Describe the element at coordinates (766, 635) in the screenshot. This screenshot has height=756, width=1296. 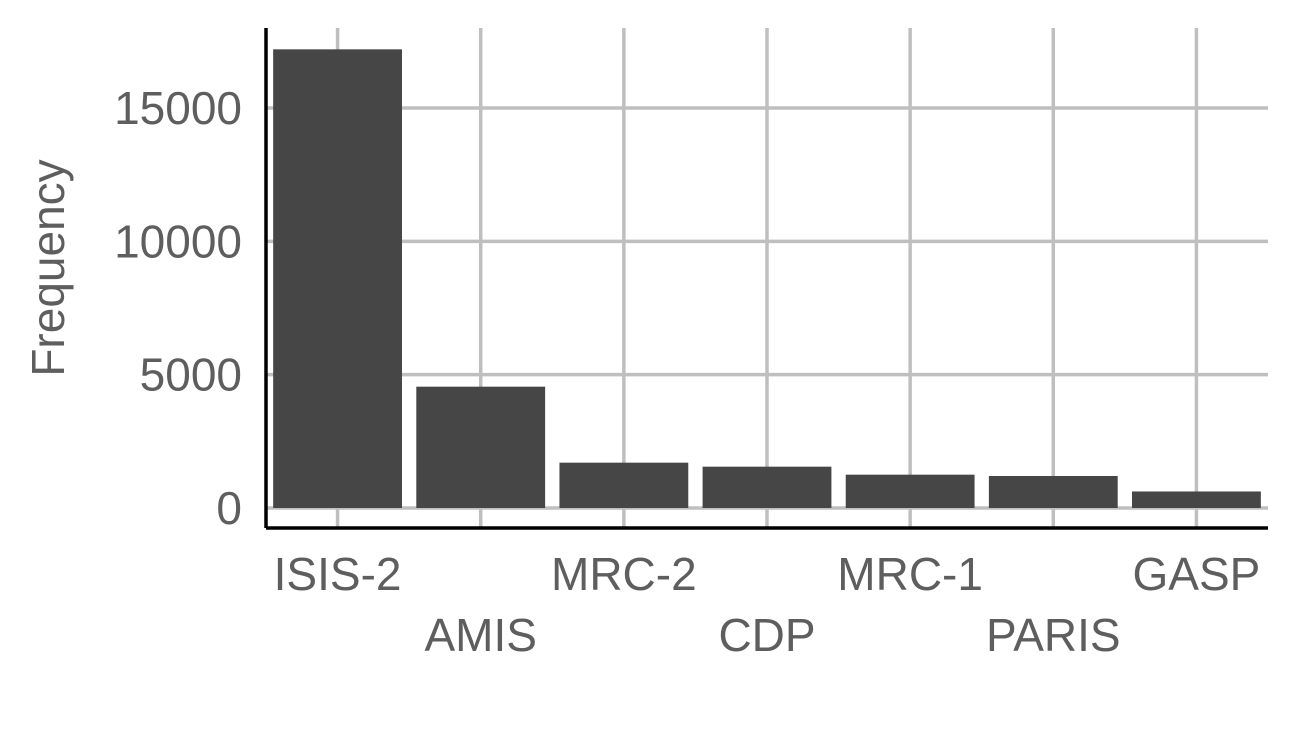
I see `x-tick-label: CDP` at that location.